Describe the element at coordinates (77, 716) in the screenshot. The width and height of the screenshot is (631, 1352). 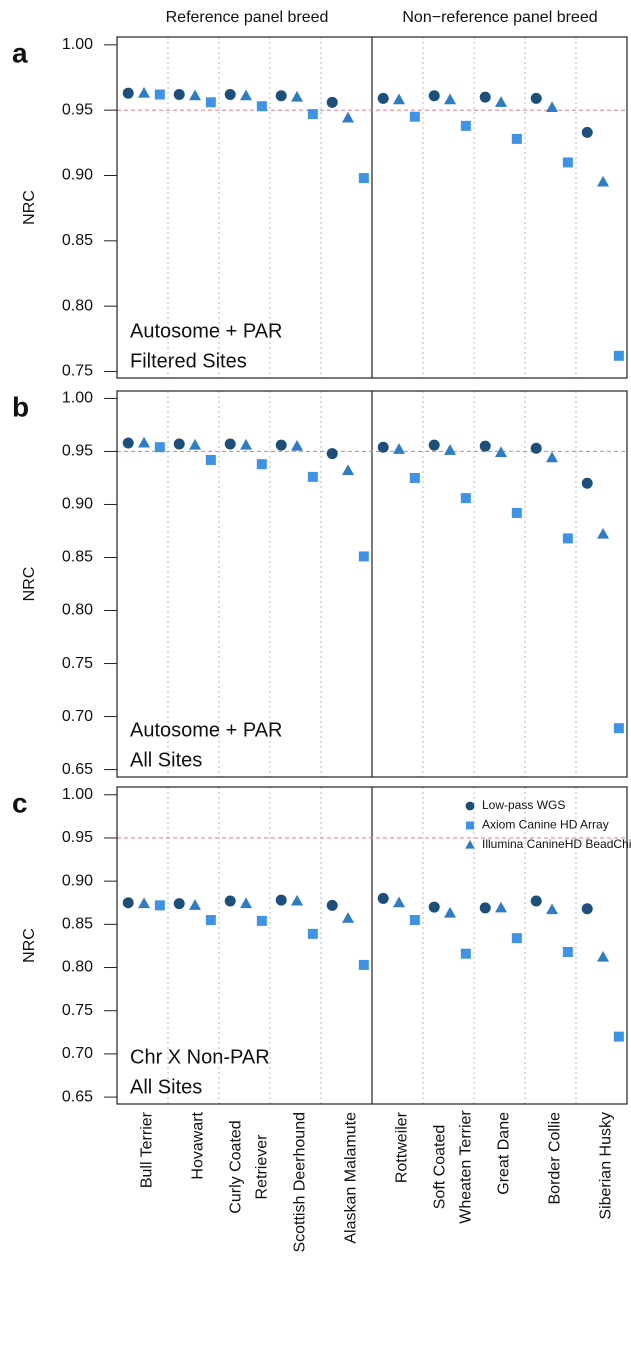
I see `y-tick-label: 0.70` at that location.